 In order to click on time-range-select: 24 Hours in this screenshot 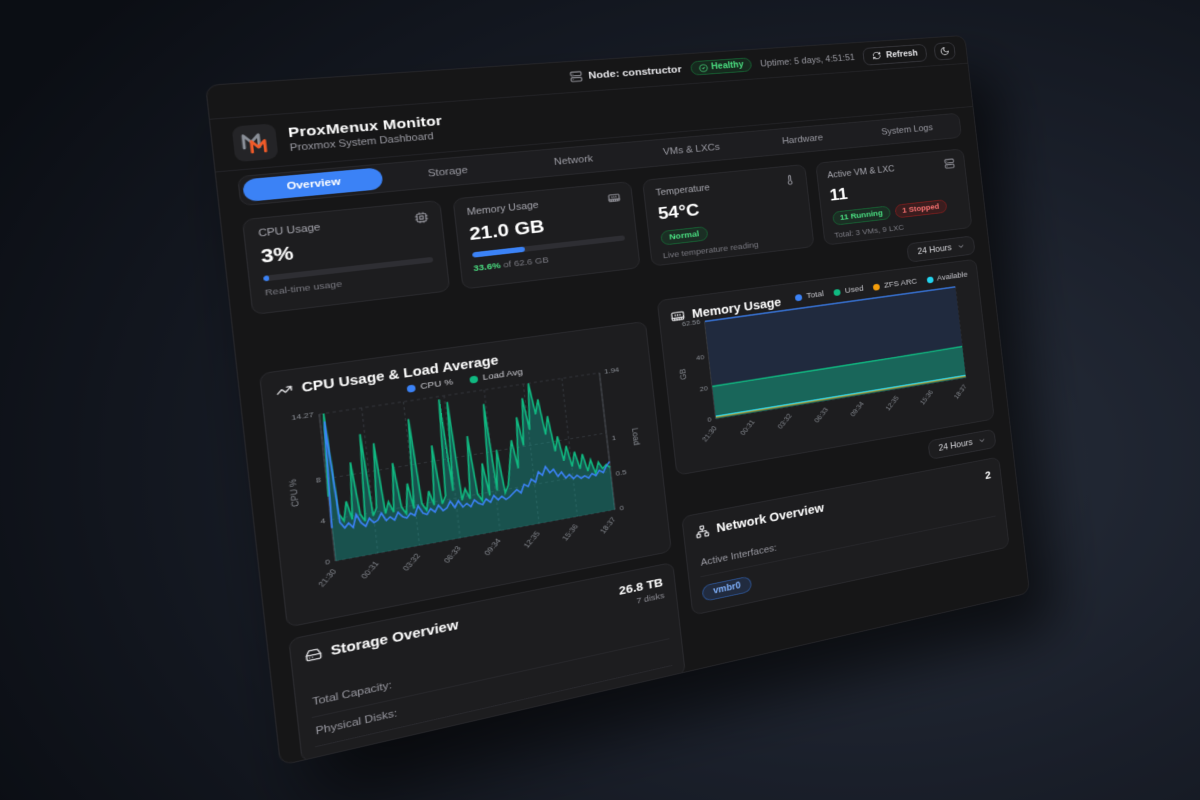, I will do `click(941, 249)`.